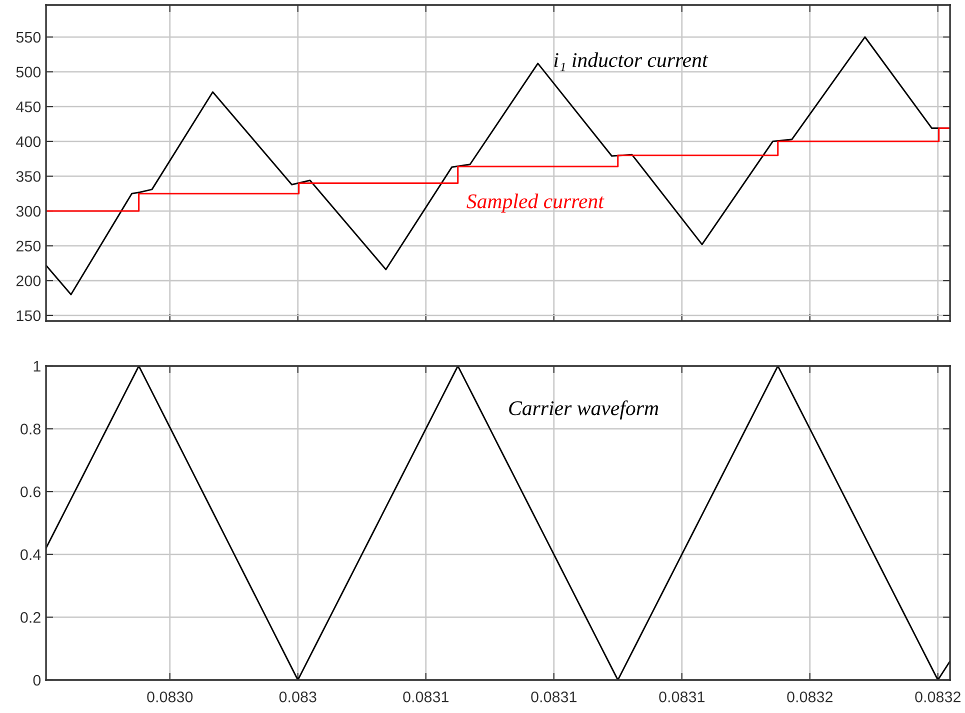 This screenshot has width=965, height=713. What do you see at coordinates (28, 72) in the screenshot?
I see `y-tick-label: 500` at bounding box center [28, 72].